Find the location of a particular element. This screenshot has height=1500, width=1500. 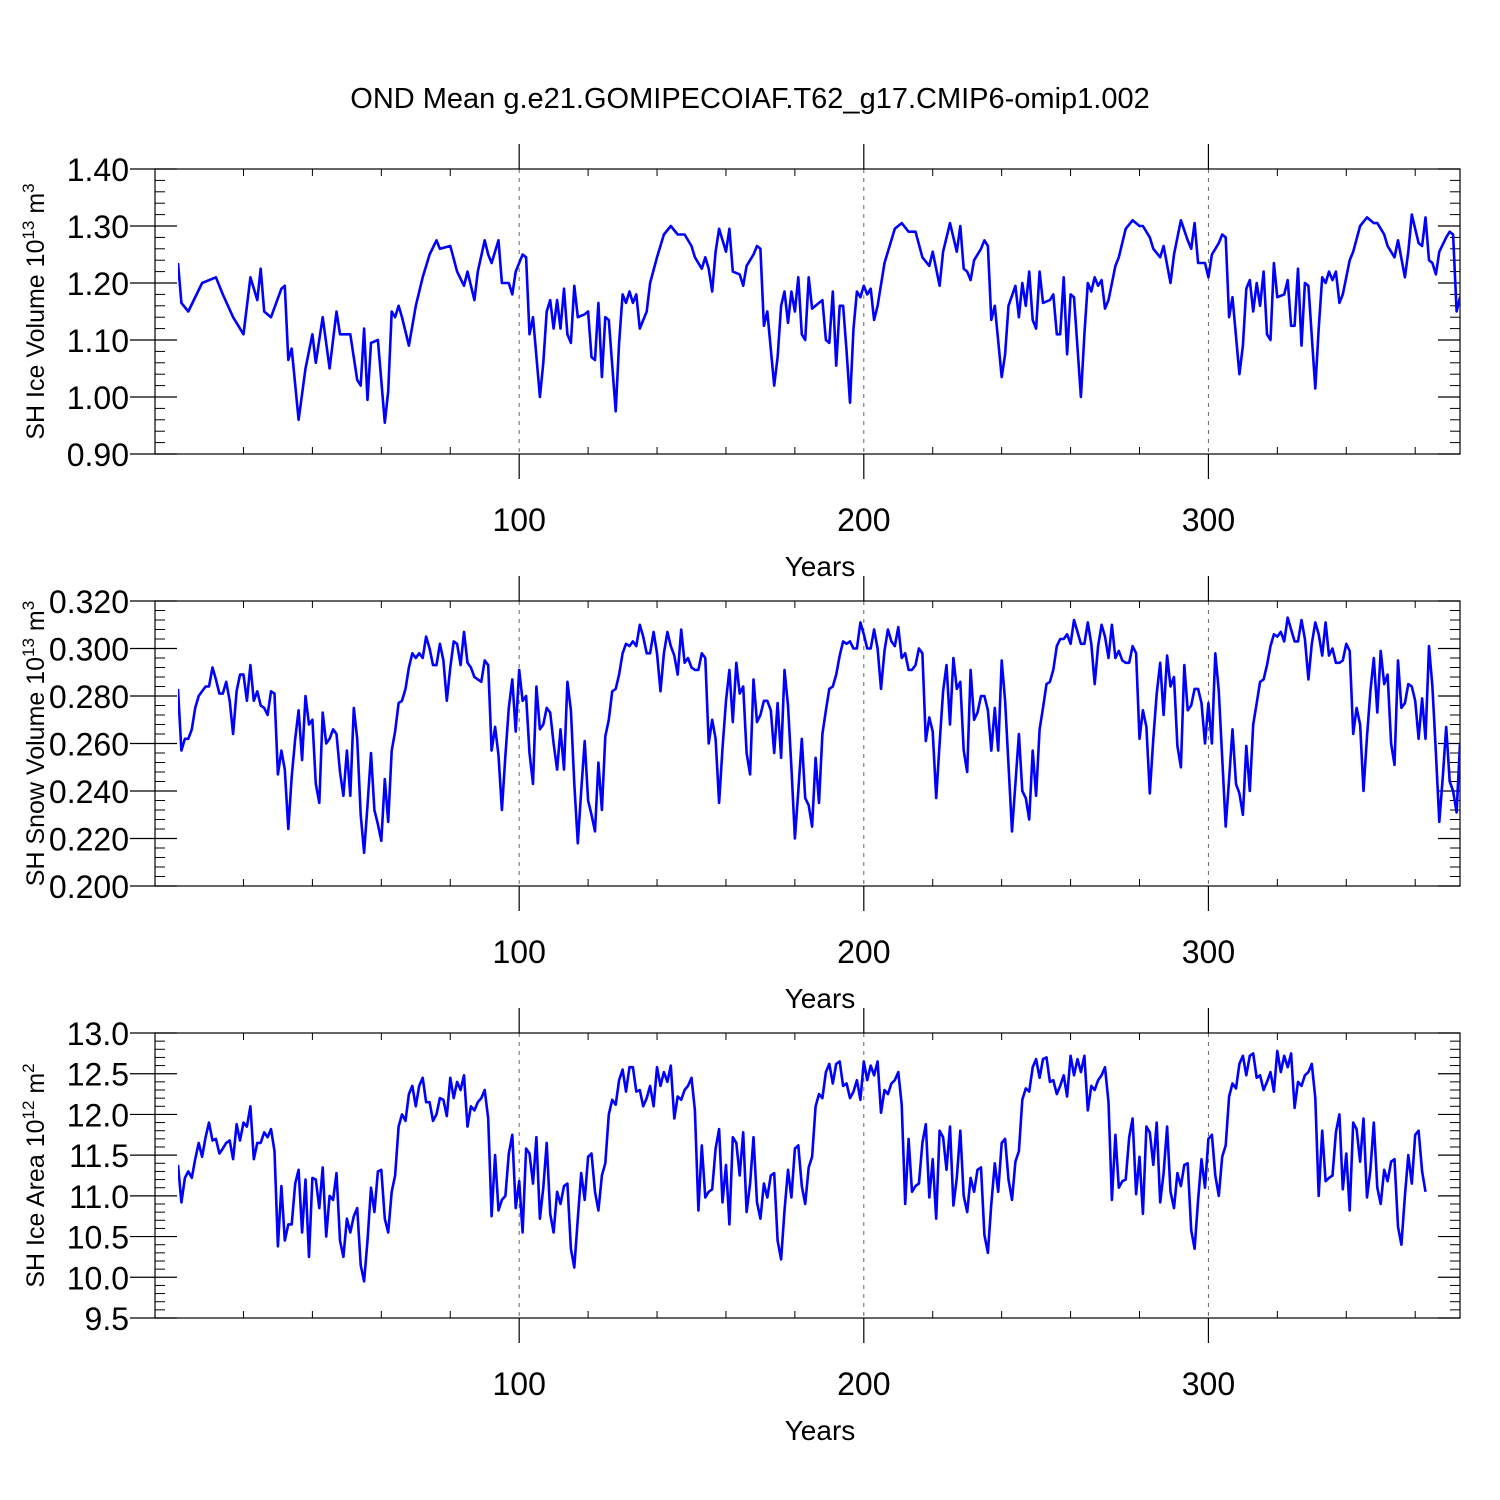

y-axis-label-main: SH Snow Volume 10 is located at coordinates (36, 771).